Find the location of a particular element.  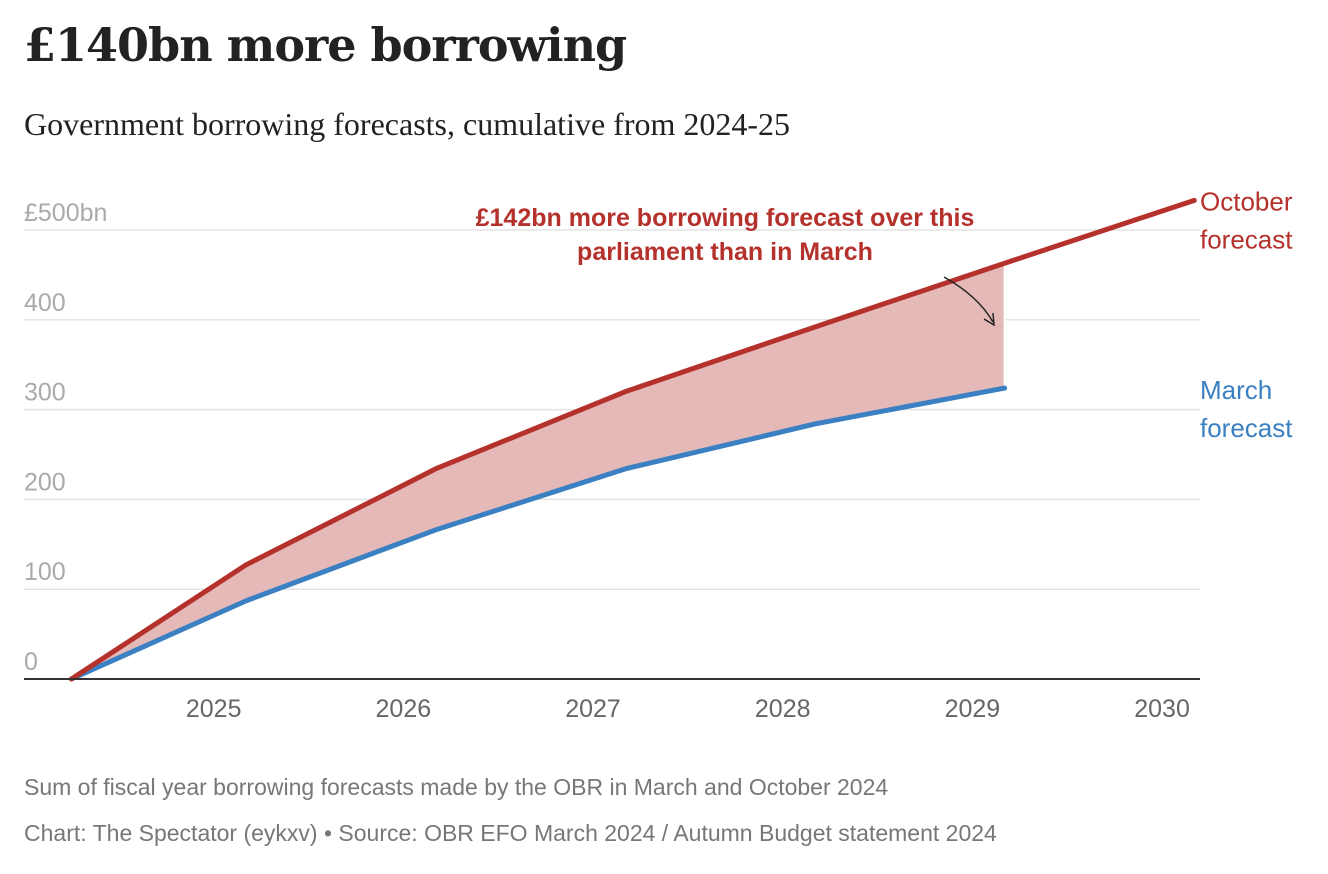

x-tick-label: 2026 is located at coordinates (404, 709).